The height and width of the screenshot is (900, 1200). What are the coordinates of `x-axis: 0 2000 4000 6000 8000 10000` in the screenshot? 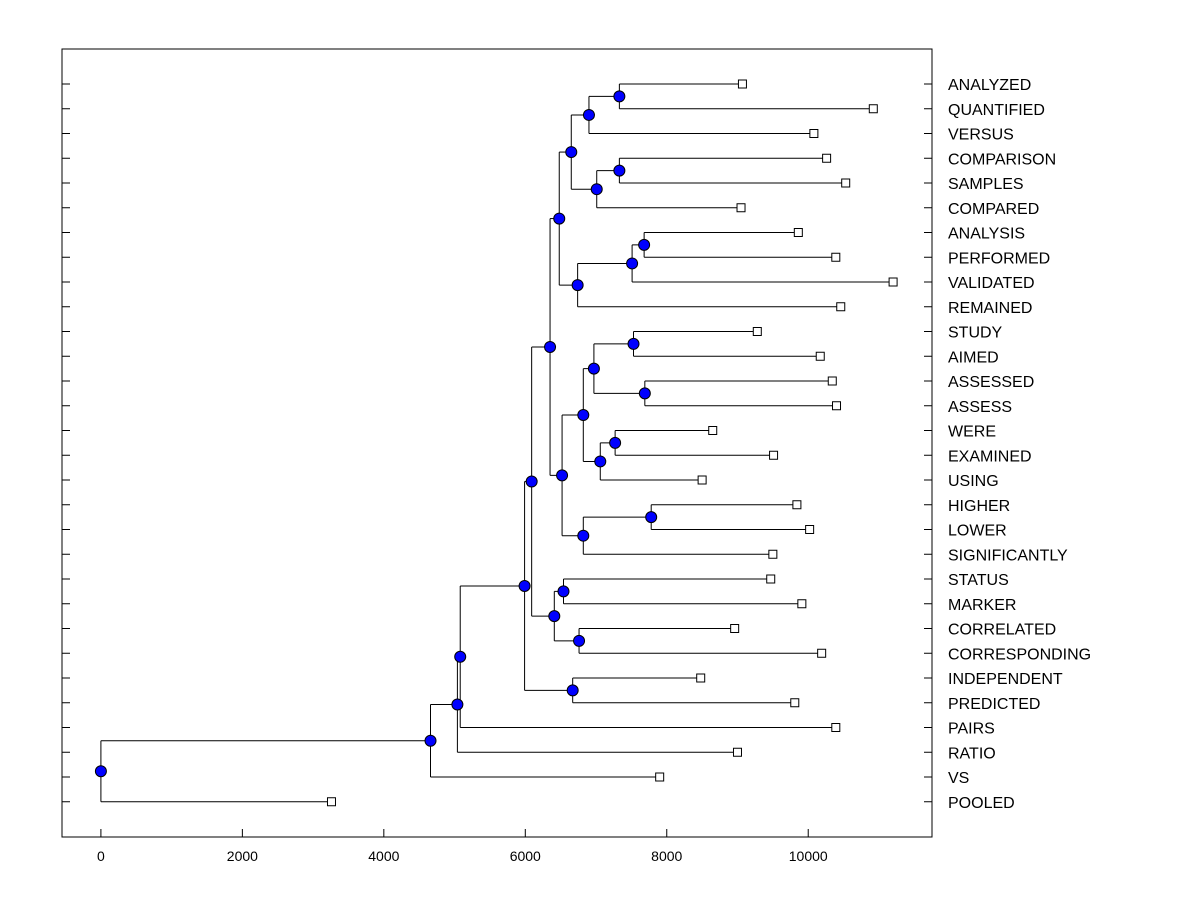 It's located at (462, 846).